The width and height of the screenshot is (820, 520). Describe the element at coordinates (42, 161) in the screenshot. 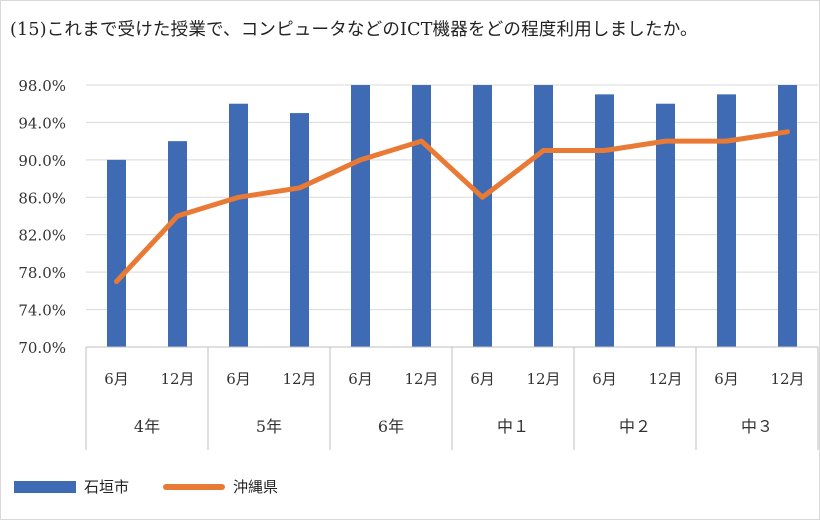

I see `y-tick-label: 90.0%` at that location.